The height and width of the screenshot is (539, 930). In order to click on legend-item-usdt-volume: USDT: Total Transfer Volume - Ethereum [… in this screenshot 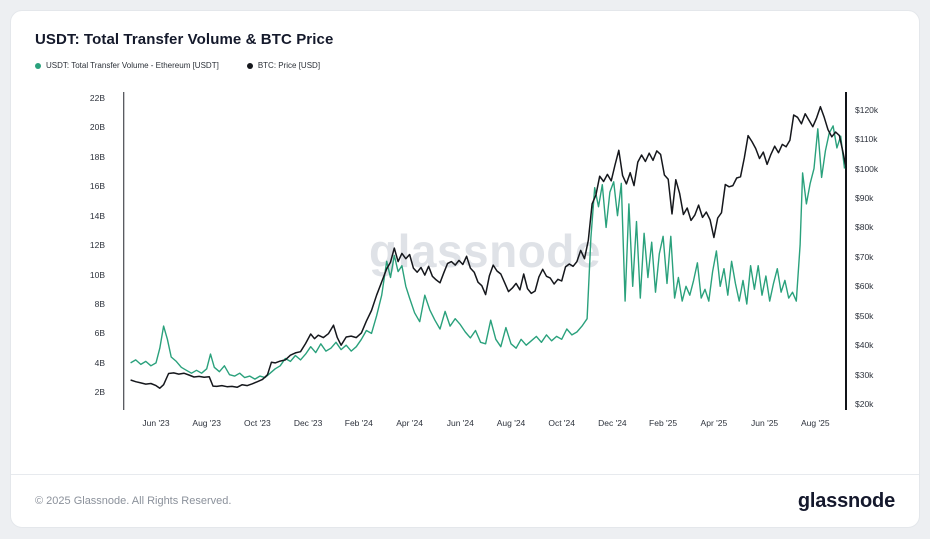, I will do `click(127, 65)`.